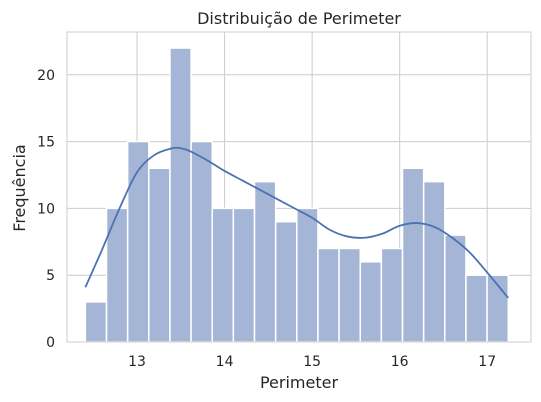  What do you see at coordinates (487, 362) in the screenshot?
I see `x-tick-label: 17` at bounding box center [487, 362].